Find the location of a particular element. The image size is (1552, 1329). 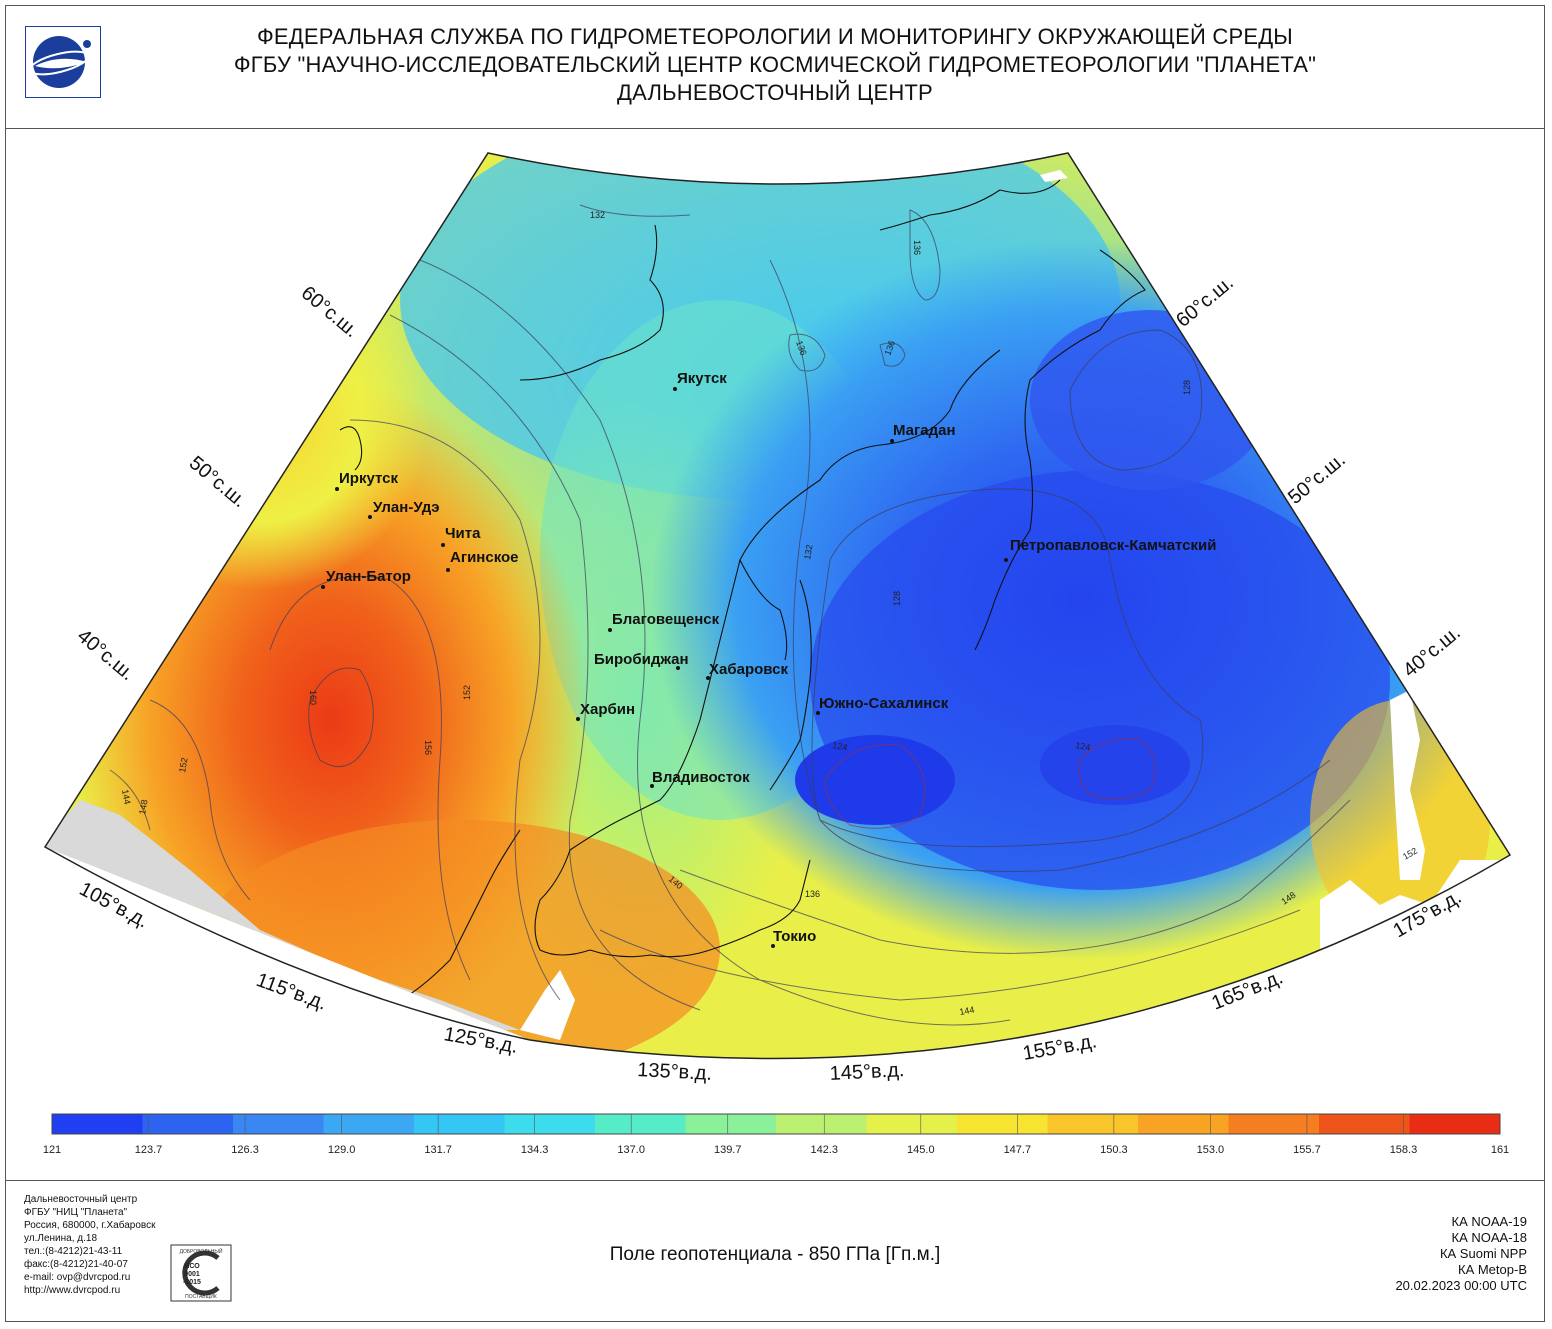

color-scale-label: 123.7 is located at coordinates (148, 1150).